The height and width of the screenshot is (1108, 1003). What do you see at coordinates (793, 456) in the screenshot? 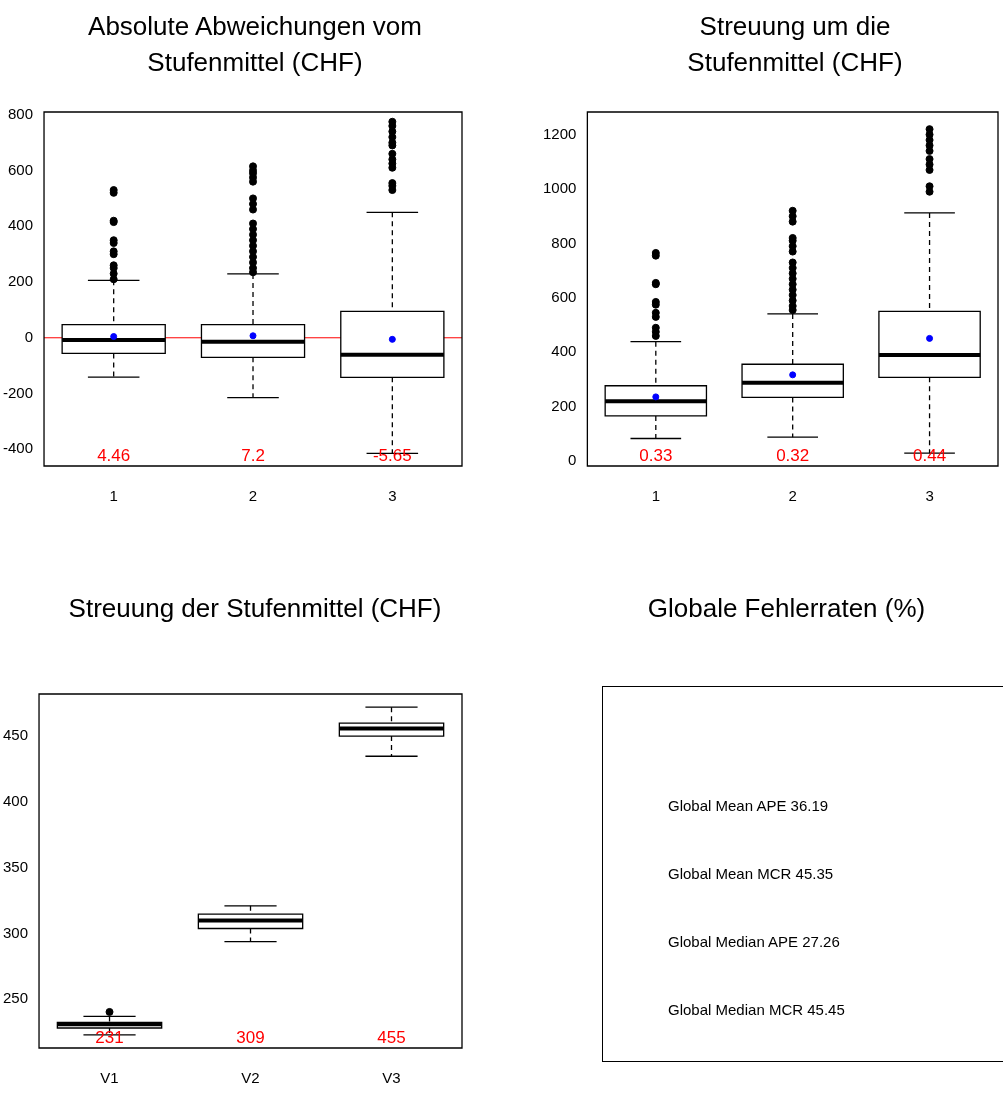
I see `annotation: 0.32` at bounding box center [793, 456].